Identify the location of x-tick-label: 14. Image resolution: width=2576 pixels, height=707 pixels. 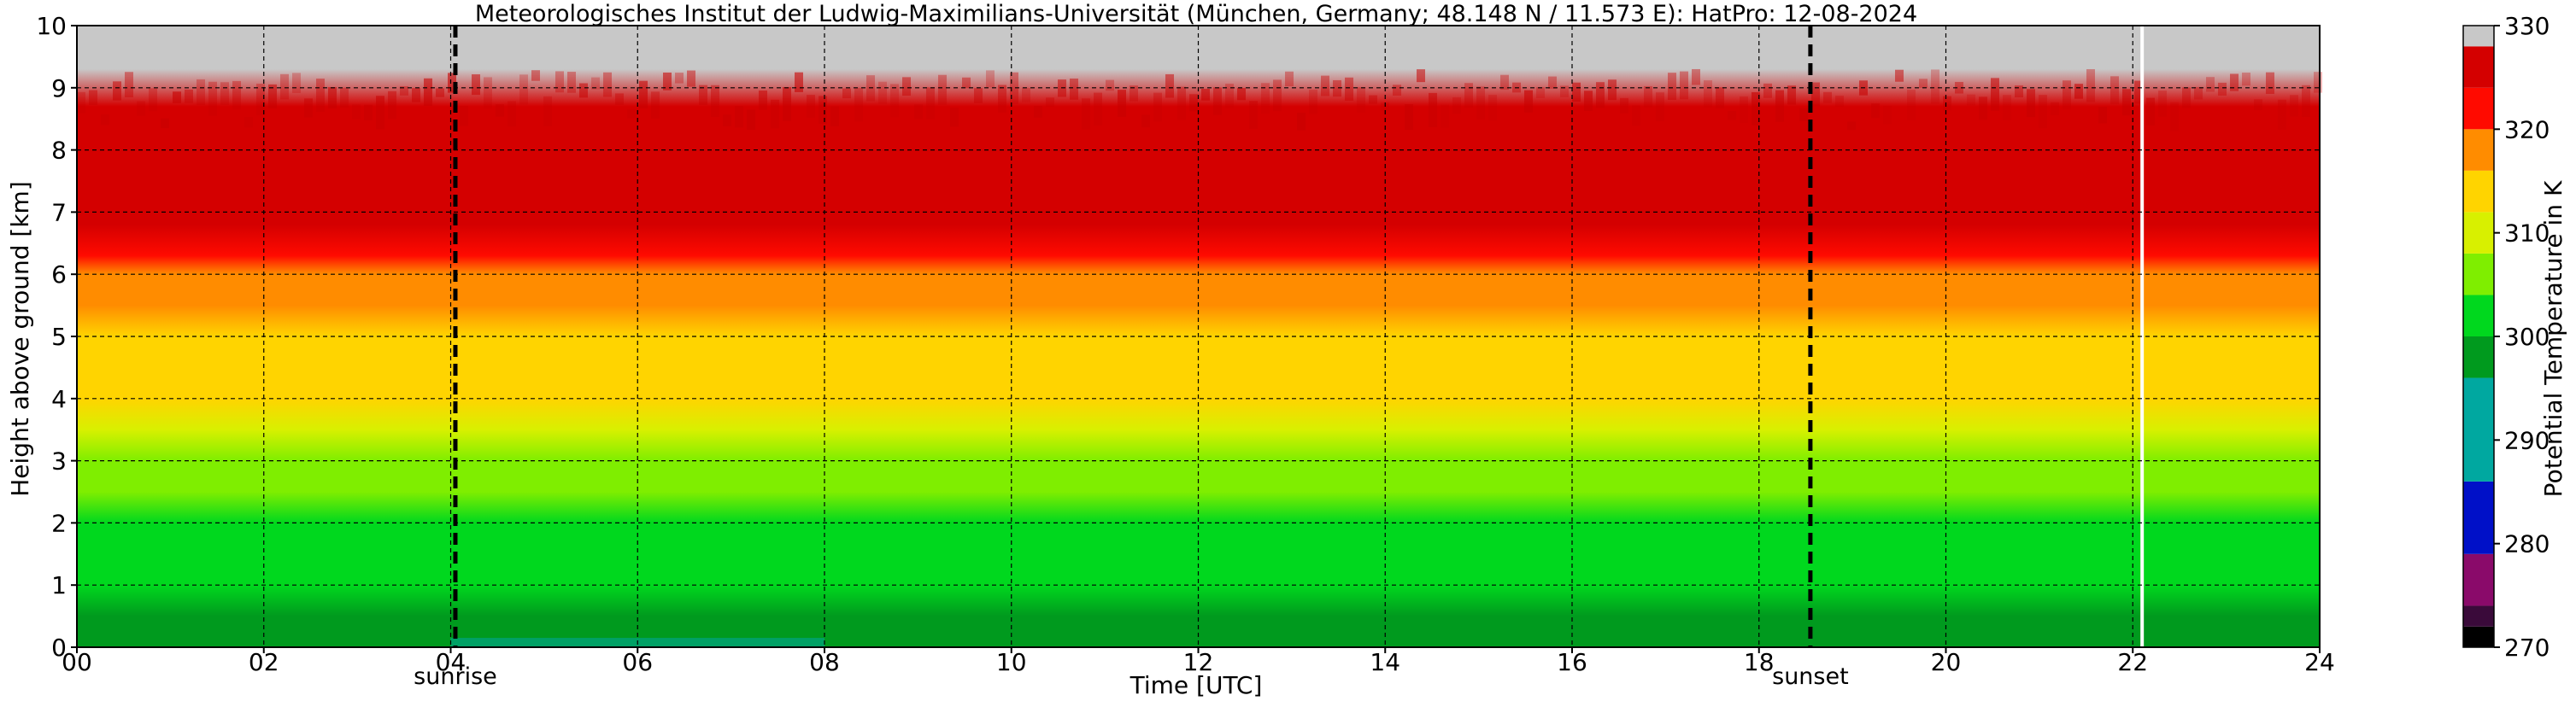
(1385, 662).